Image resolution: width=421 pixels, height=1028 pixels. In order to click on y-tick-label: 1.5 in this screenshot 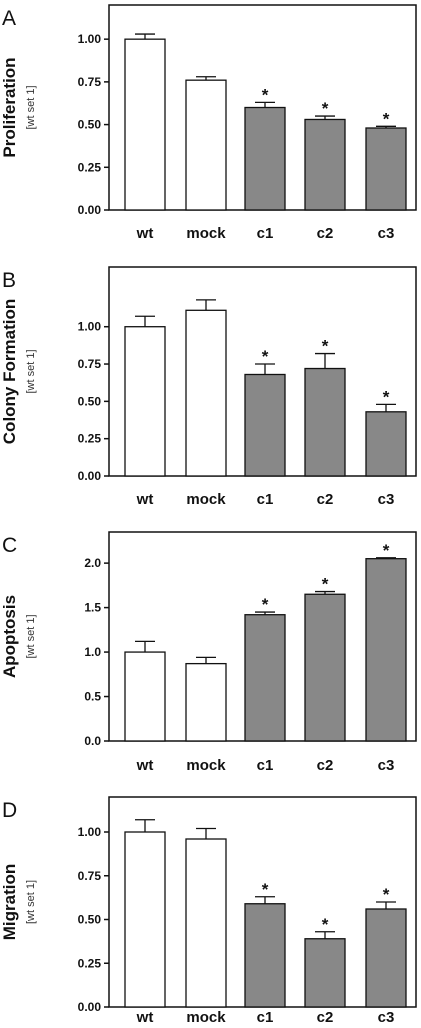, I will do `click(92, 608)`.